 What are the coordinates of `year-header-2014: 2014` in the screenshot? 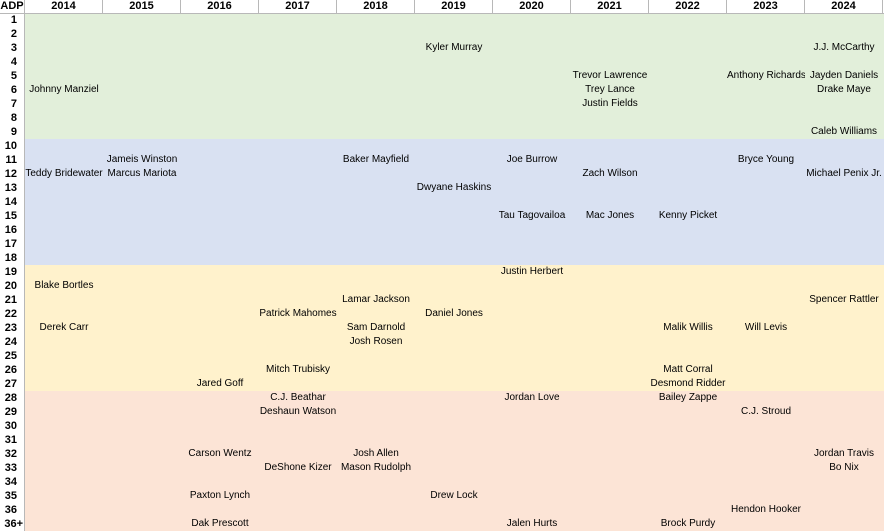 It's located at (64, 6).